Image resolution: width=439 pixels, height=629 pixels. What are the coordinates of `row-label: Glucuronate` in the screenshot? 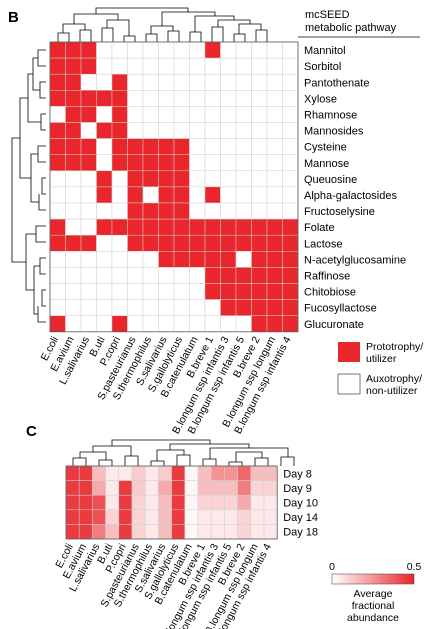 It's located at (334, 325).